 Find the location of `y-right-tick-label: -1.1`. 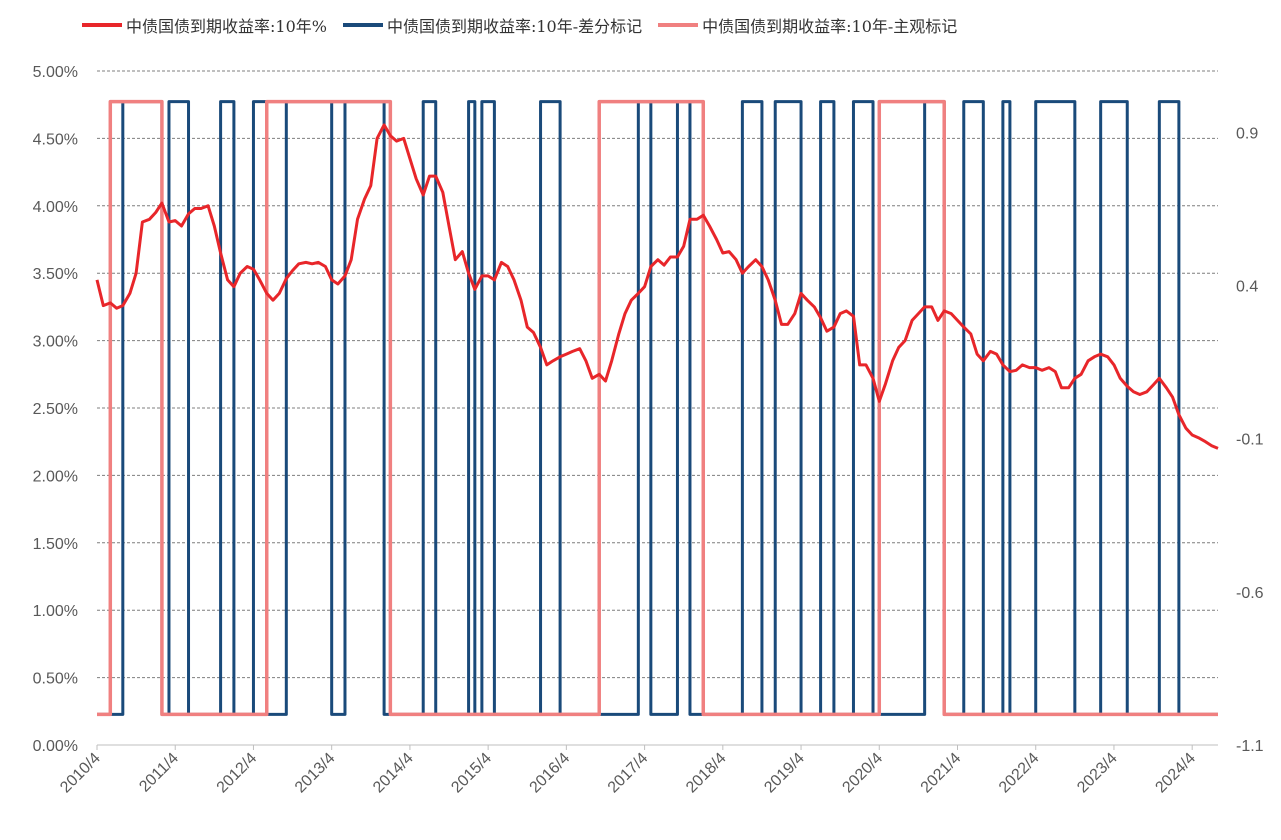

y-right-tick-label: -1.1 is located at coordinates (1250, 746).